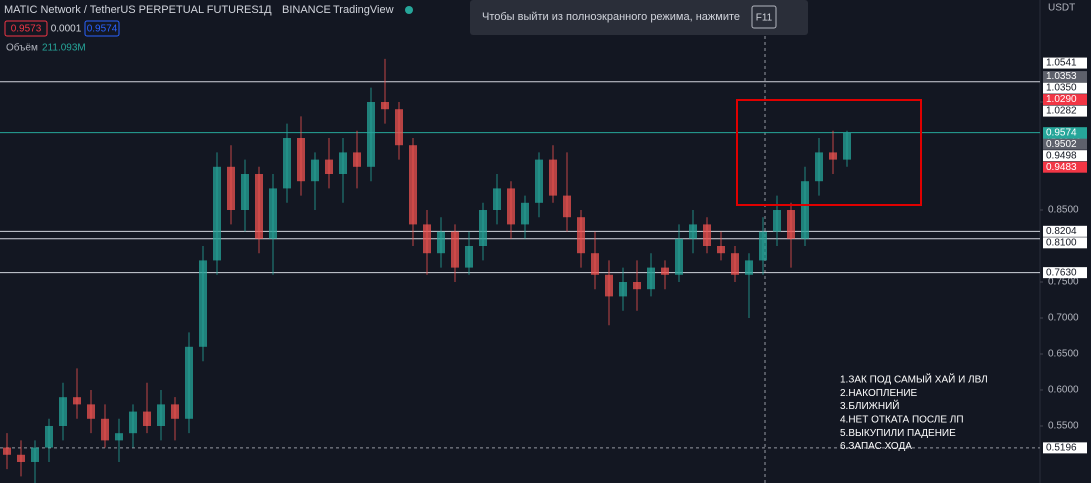  Describe the element at coordinates (22, 48) in the screenshot. I see `volume-label: Объём` at that location.